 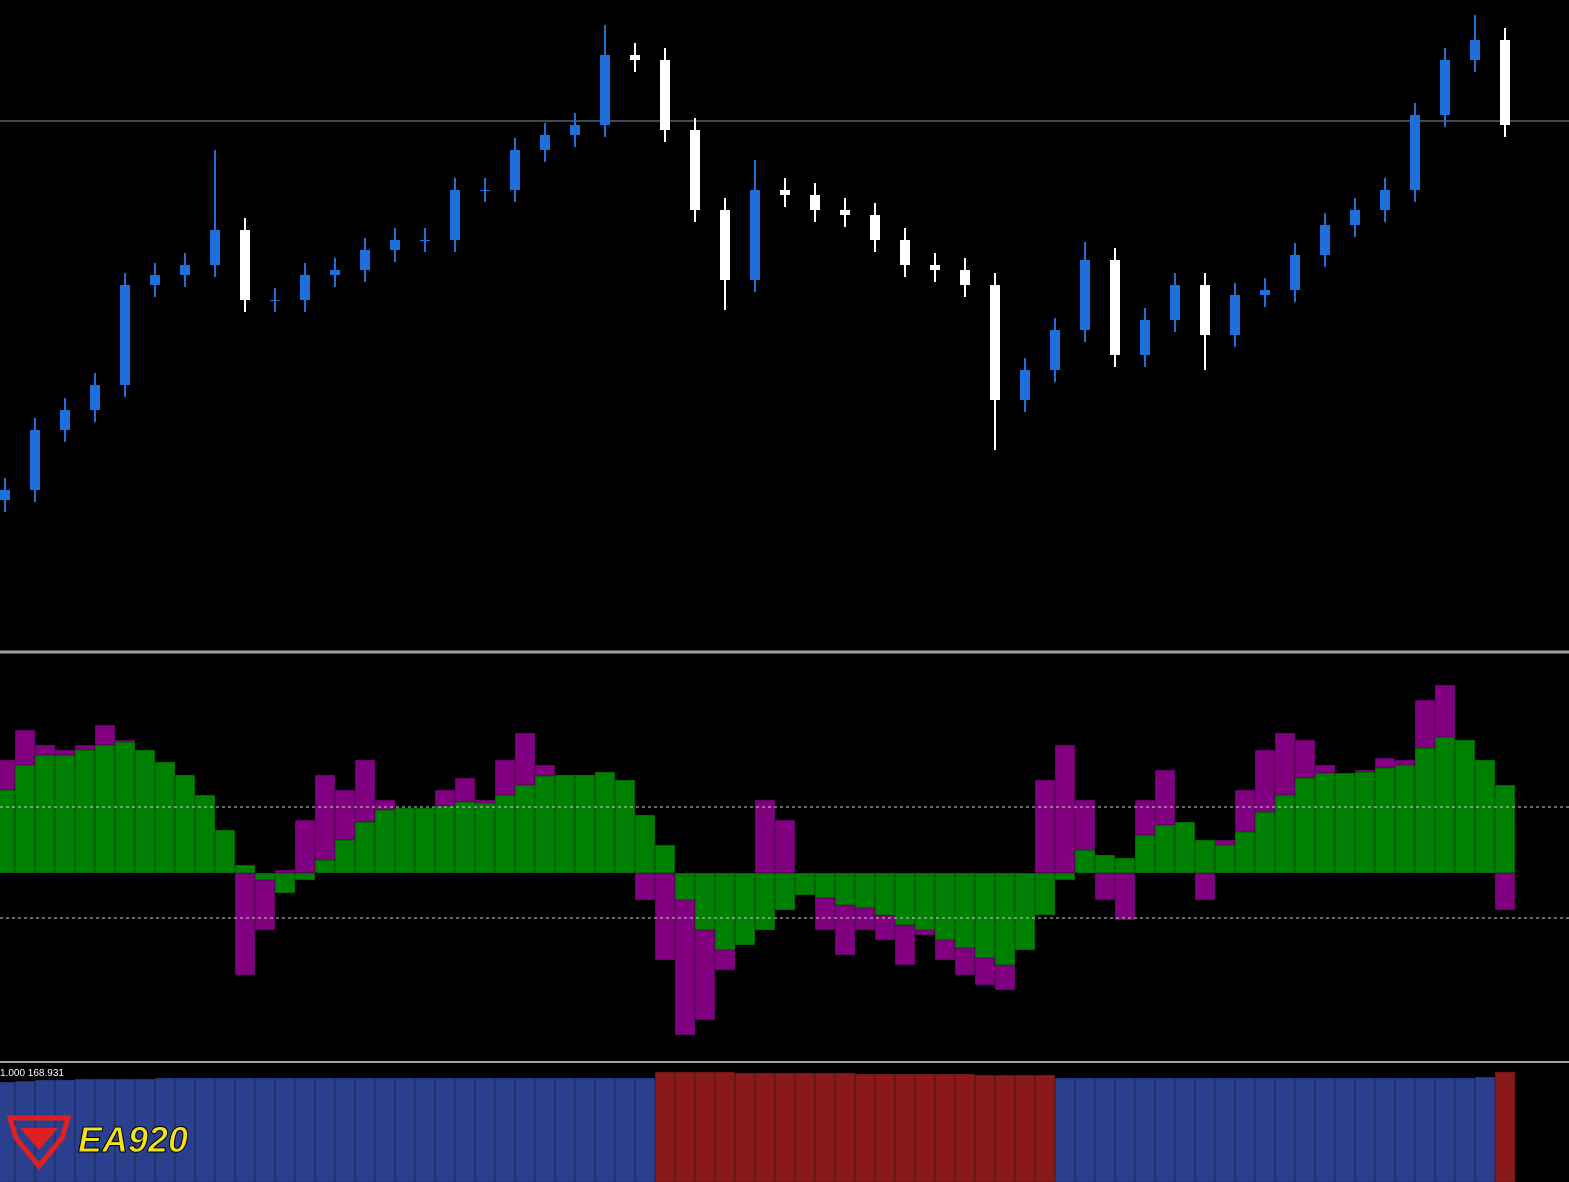 What do you see at coordinates (32, 1073) in the screenshot?
I see `indicator-label: 1.000 168.931` at bounding box center [32, 1073].